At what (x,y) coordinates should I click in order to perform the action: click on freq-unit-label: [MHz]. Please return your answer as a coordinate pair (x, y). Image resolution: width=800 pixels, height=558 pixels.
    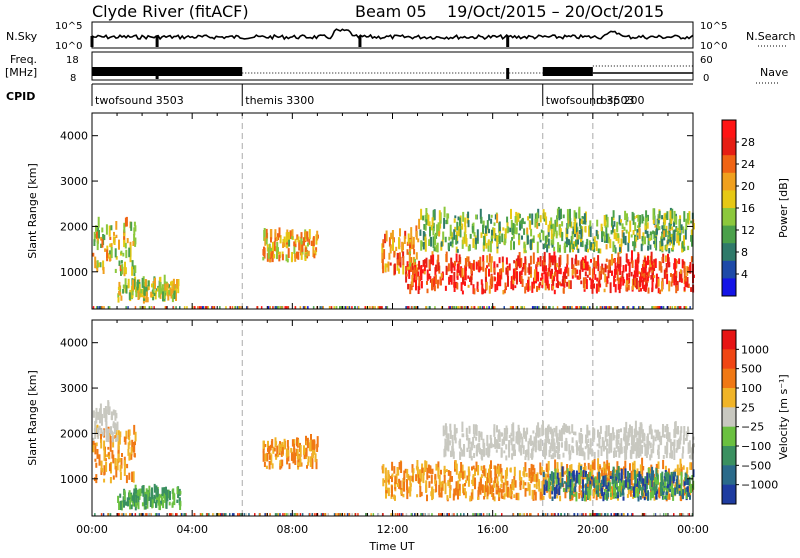
    Looking at the image, I should click on (21, 72).